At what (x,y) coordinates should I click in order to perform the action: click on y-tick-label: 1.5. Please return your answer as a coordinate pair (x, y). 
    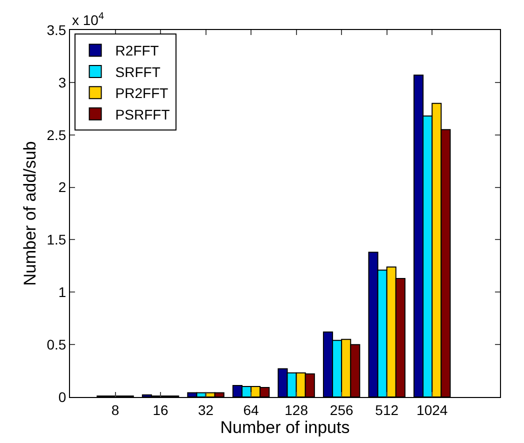
    Looking at the image, I should click on (56, 240).